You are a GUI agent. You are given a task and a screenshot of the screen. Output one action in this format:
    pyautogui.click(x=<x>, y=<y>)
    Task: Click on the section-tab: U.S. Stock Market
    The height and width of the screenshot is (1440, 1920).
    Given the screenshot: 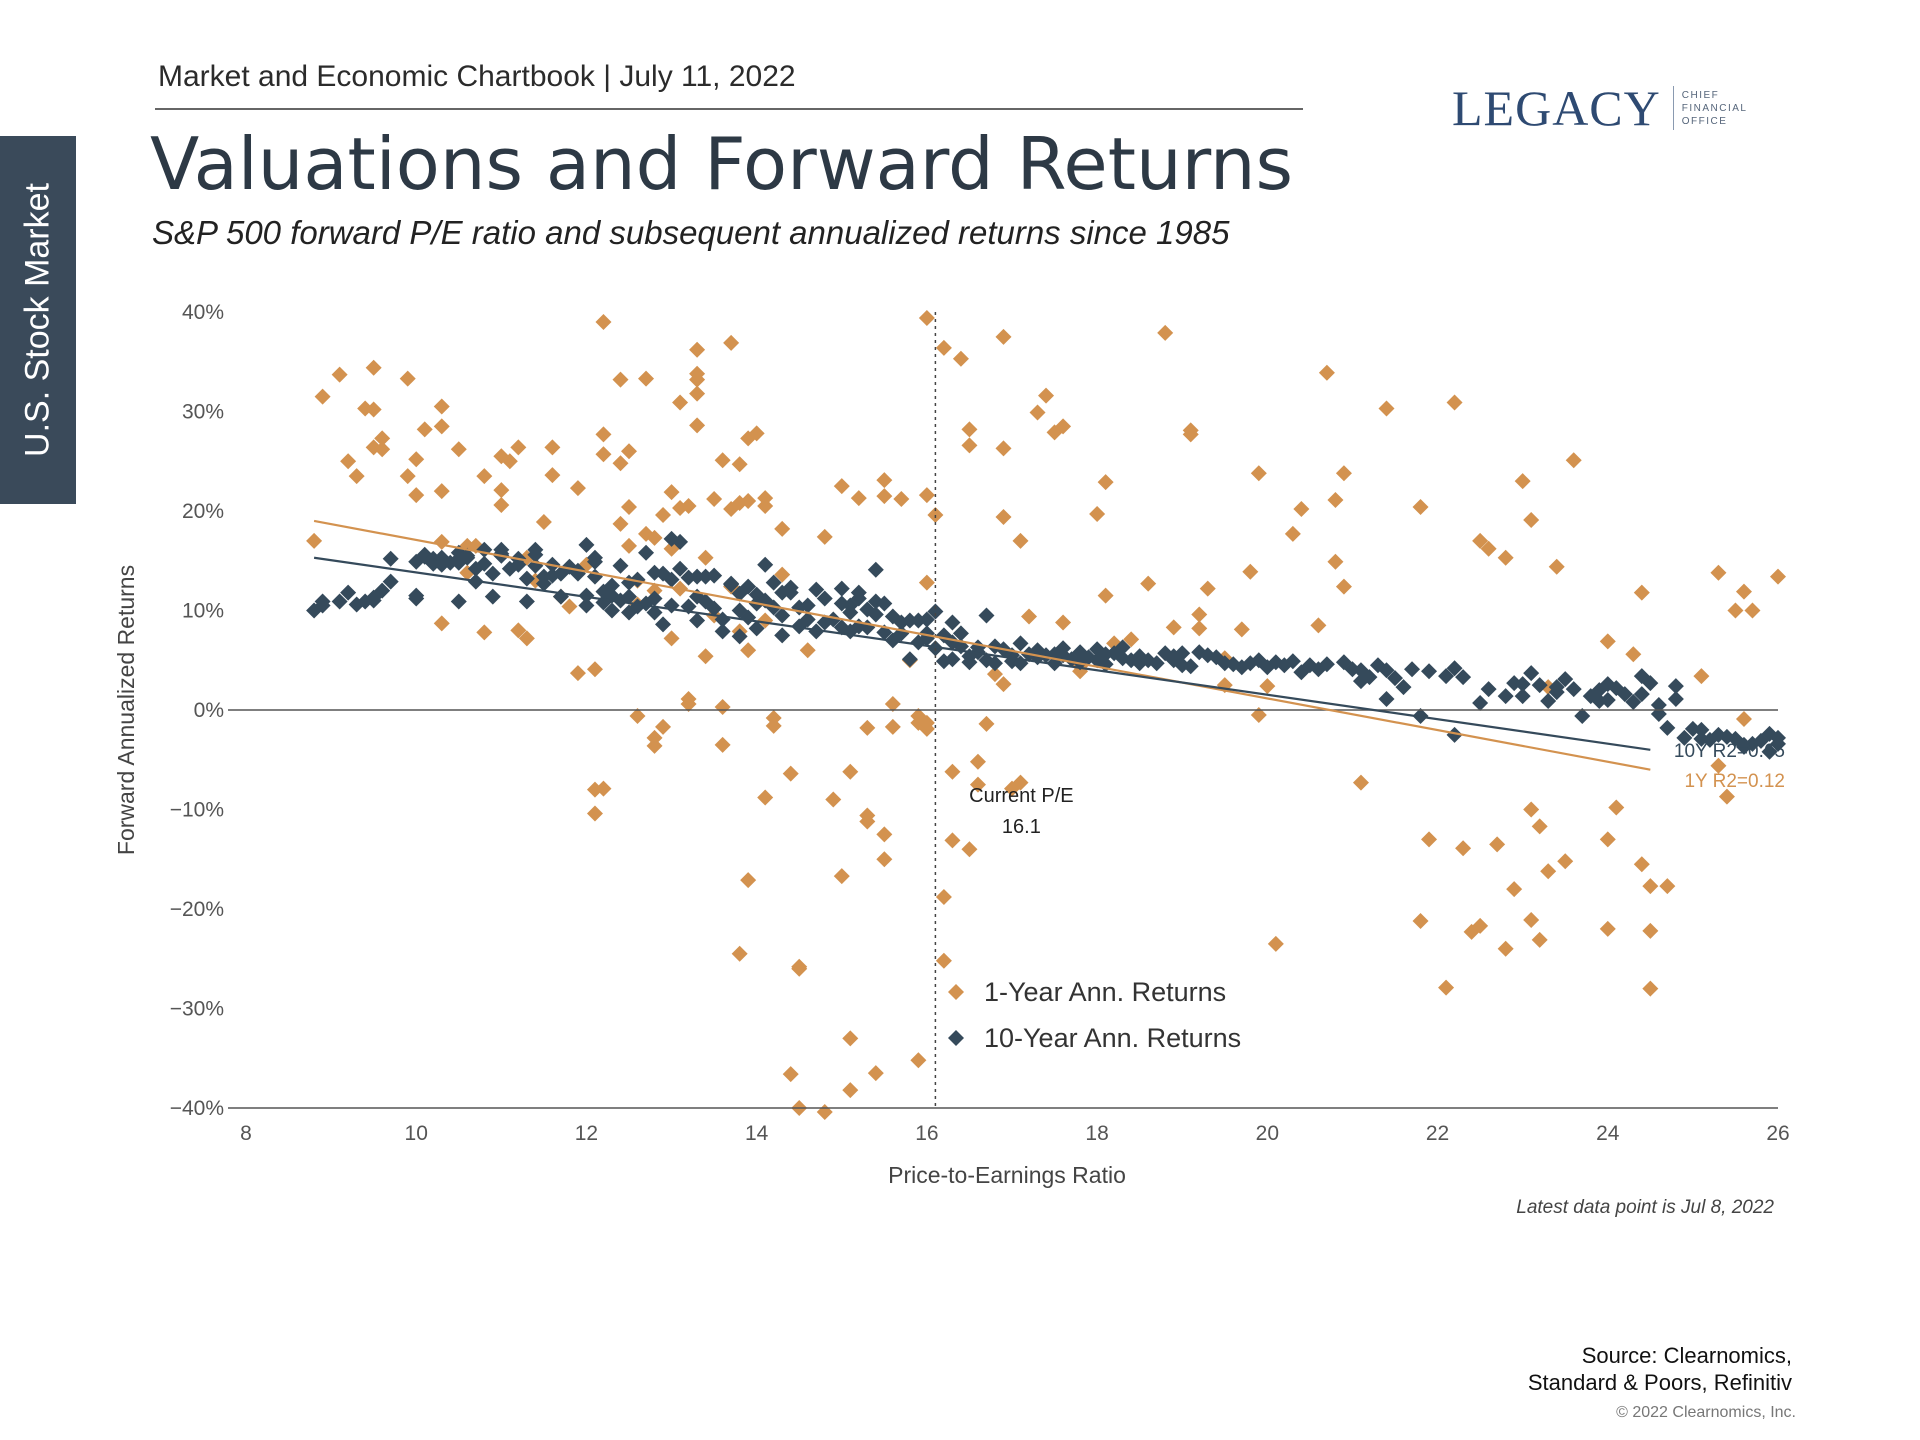 What is the action you would take?
    pyautogui.click(x=38, y=320)
    